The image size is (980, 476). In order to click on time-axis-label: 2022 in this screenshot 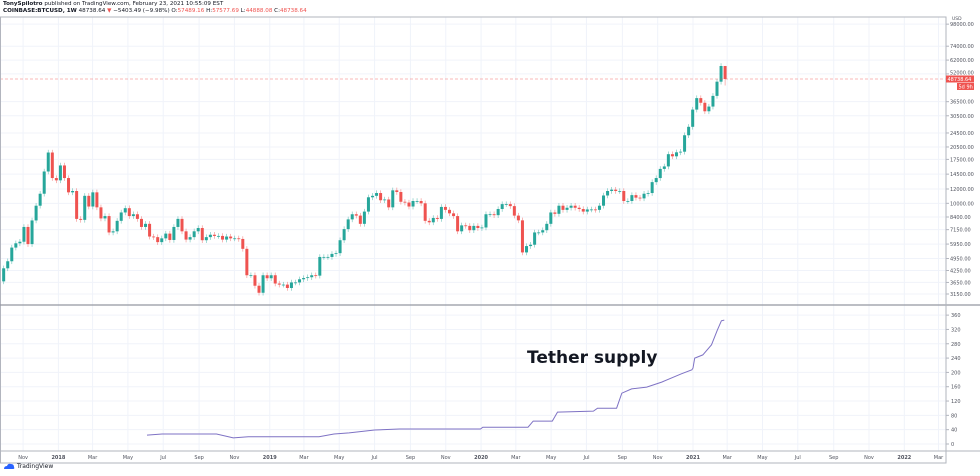, I will do `click(904, 458)`.